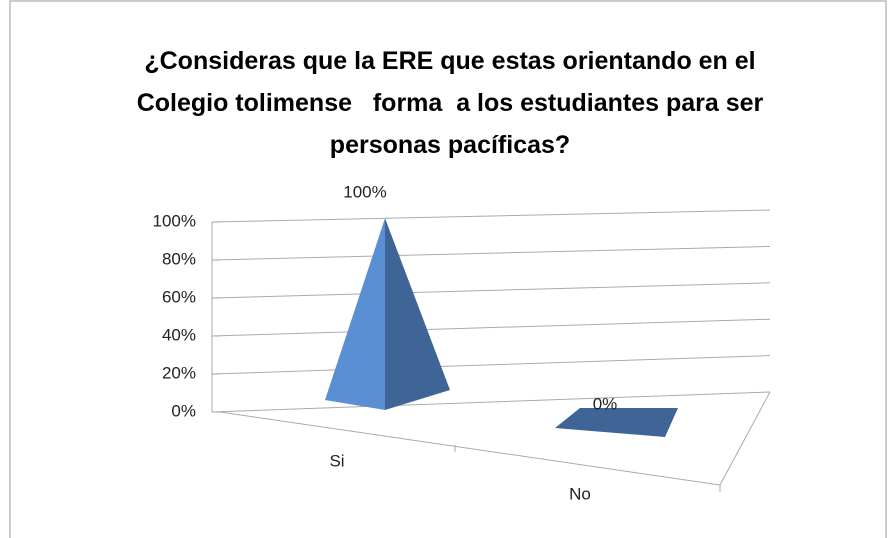 This screenshot has width=889, height=538. I want to click on pyramid-base, so click(616, 422).